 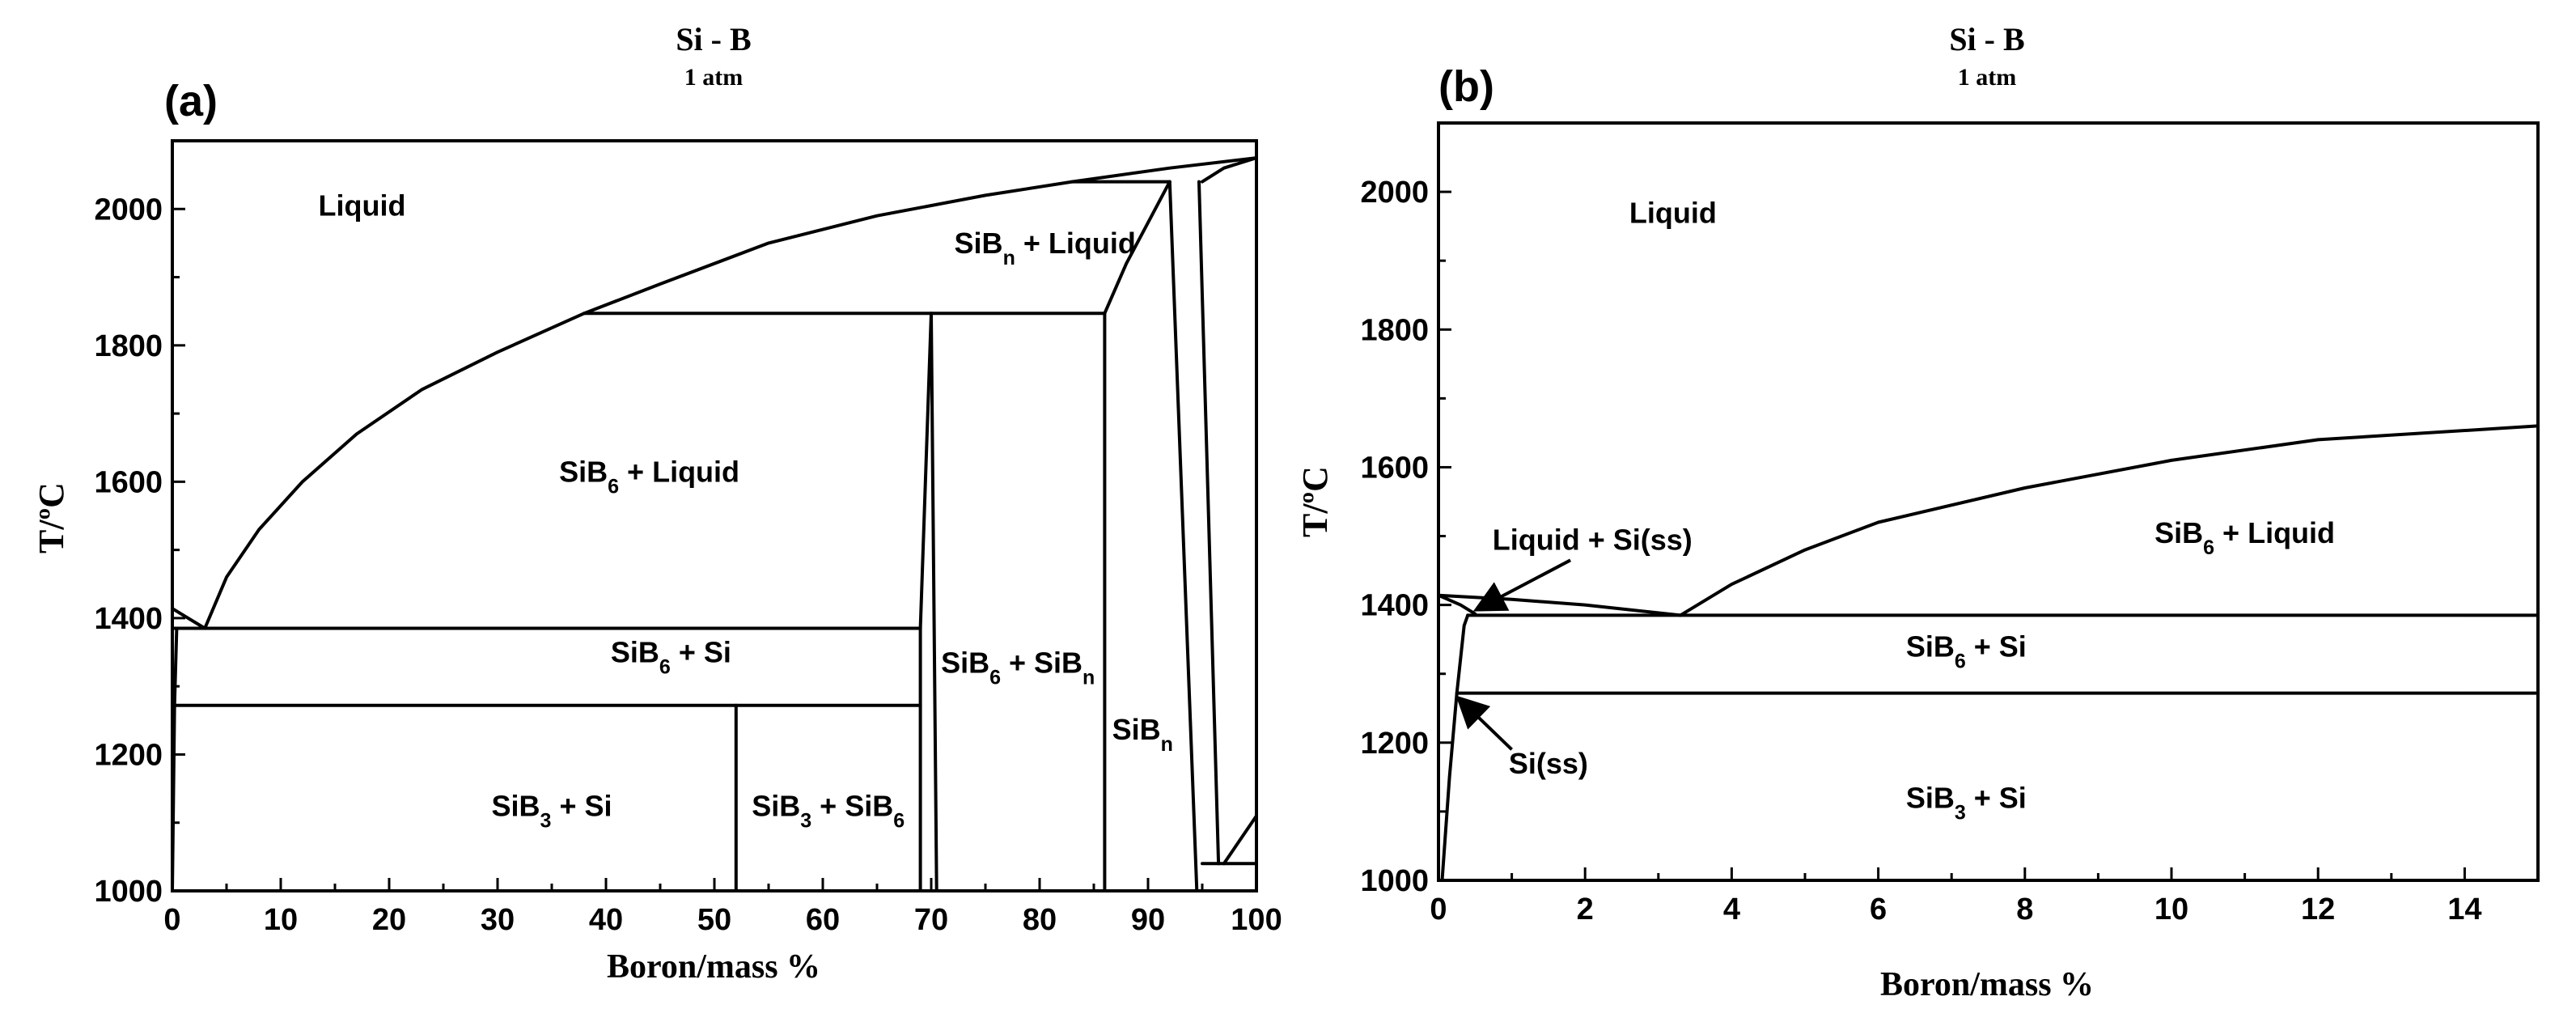 What do you see at coordinates (1585, 909) in the screenshot?
I see `panel-b-x-tick-label: 2` at bounding box center [1585, 909].